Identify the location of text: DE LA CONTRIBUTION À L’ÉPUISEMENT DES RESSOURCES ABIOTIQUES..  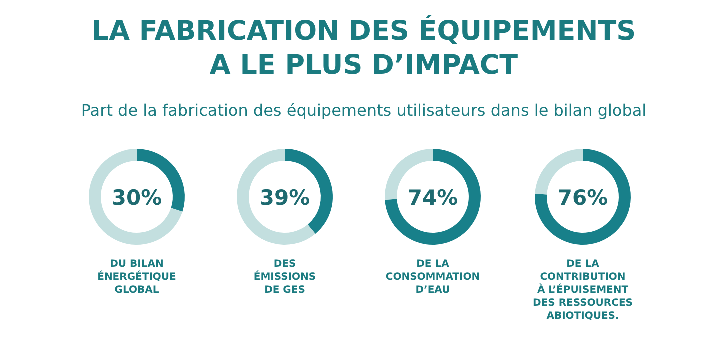
(583, 290).